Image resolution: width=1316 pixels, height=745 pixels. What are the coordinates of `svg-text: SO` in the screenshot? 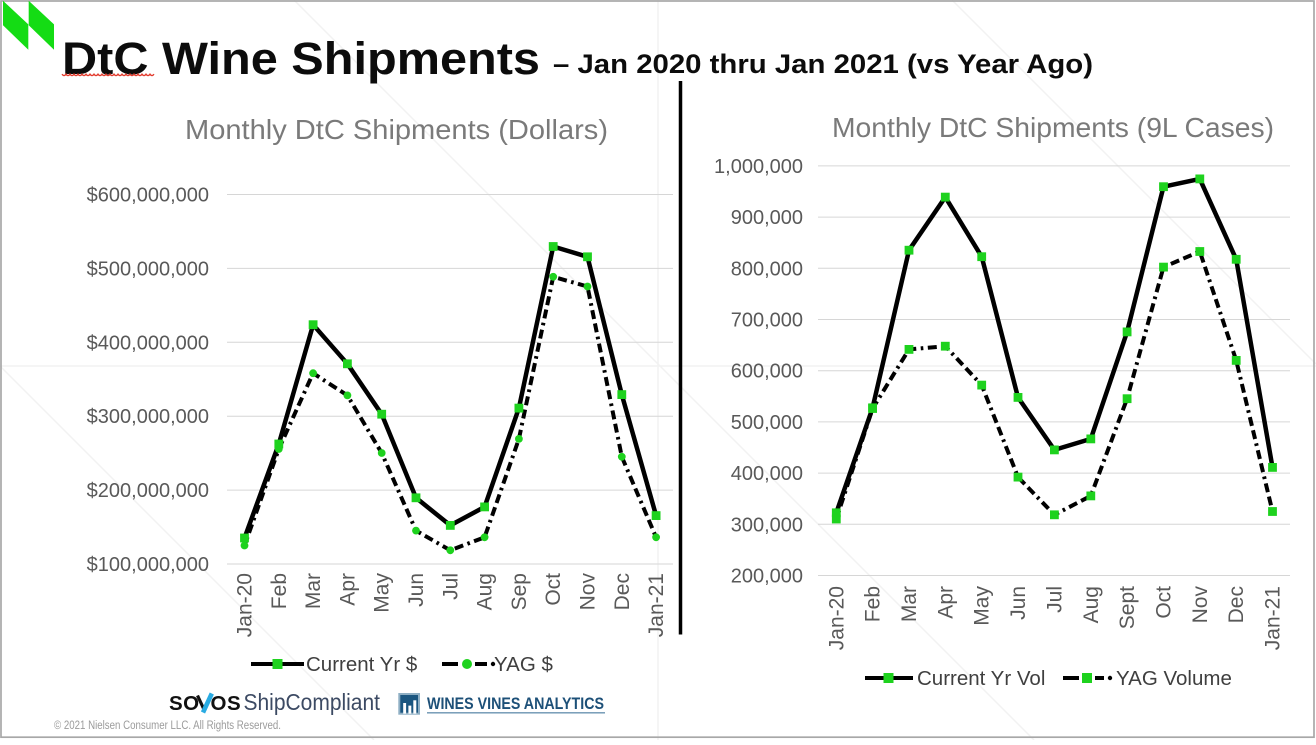 It's located at (184, 703).